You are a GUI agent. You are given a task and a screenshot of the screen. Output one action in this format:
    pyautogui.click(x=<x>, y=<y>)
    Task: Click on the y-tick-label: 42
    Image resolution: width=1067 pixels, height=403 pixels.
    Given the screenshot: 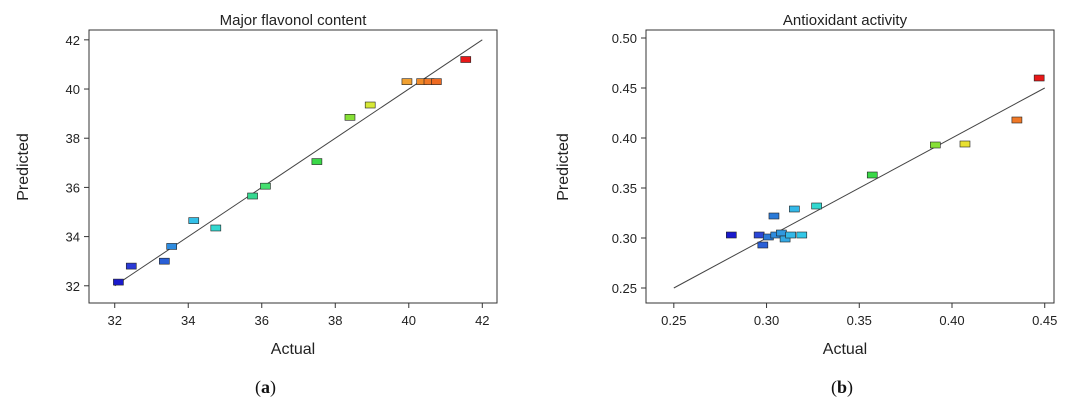 What is the action you would take?
    pyautogui.click(x=73, y=40)
    